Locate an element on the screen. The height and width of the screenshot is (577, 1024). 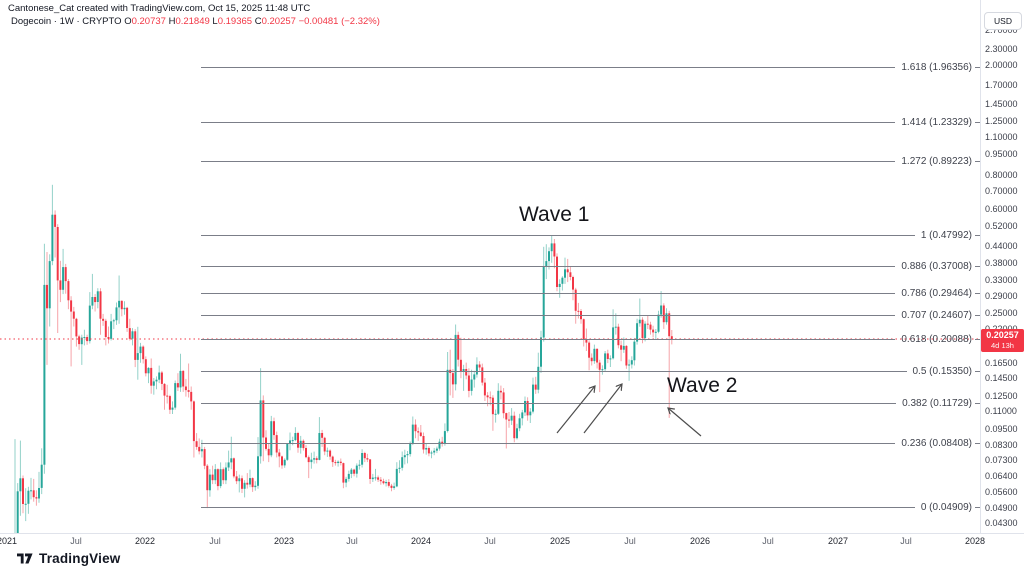
time-tick-label: Jul is located at coordinates (768, 541).